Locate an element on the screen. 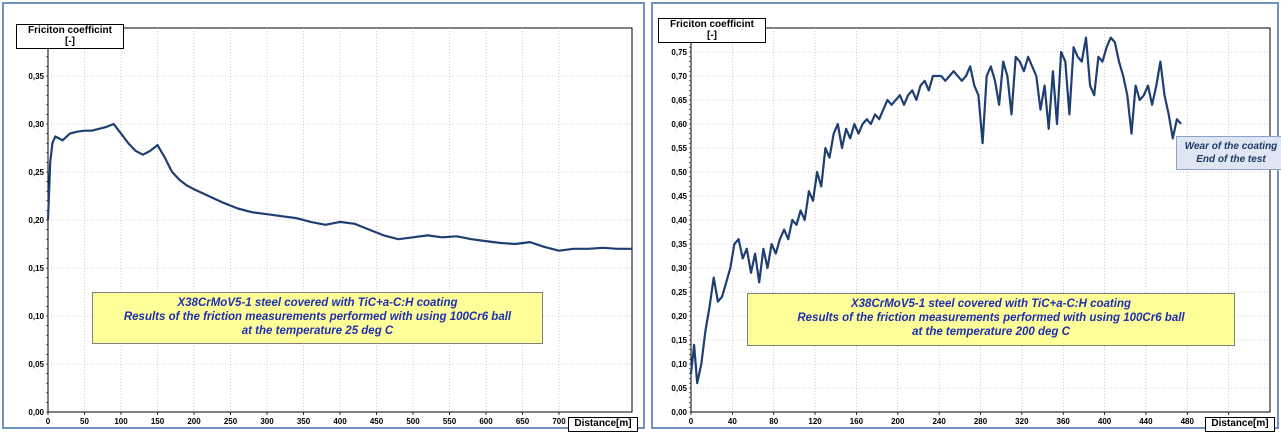 The height and width of the screenshot is (433, 1281). x-tick-label: 700 is located at coordinates (559, 421).